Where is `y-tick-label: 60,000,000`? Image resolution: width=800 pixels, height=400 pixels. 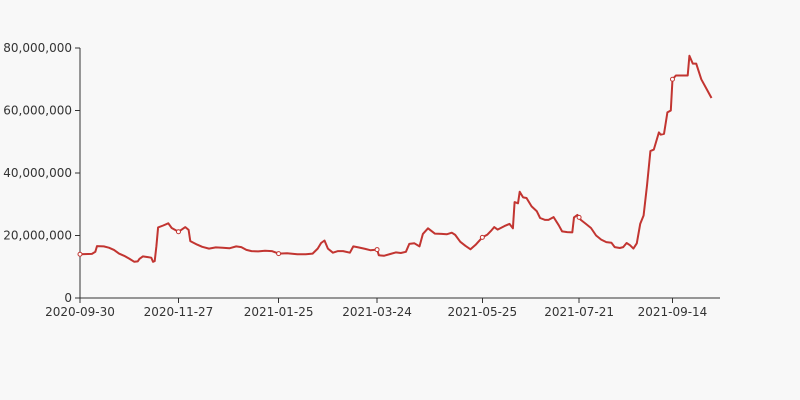
y-tick-label: 60,000,000 is located at coordinates (37, 111).